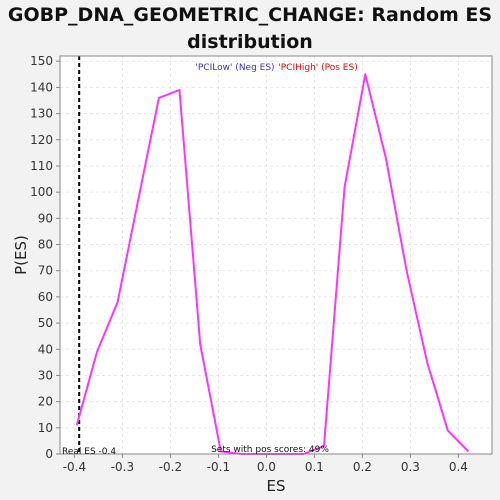 The height and width of the screenshot is (500, 500). Describe the element at coordinates (458, 467) in the screenshot. I see `x-tick-label: 0.4` at that location.